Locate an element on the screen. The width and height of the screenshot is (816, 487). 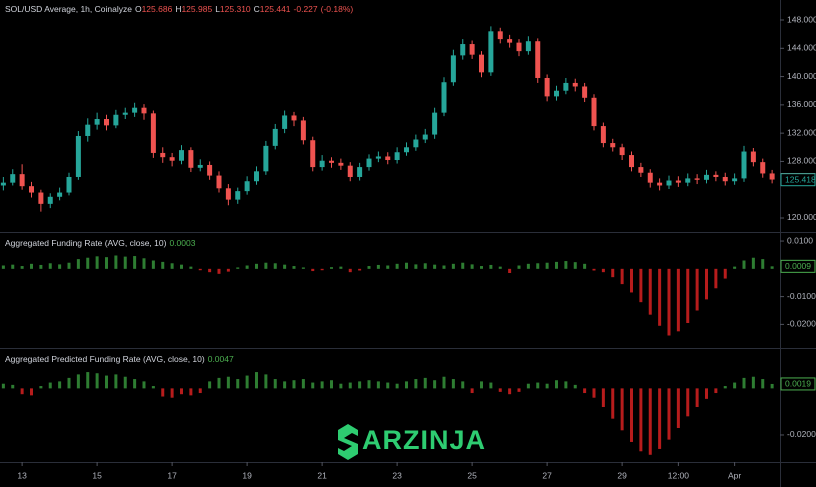
x-tick-label: 19 is located at coordinates (247, 475).